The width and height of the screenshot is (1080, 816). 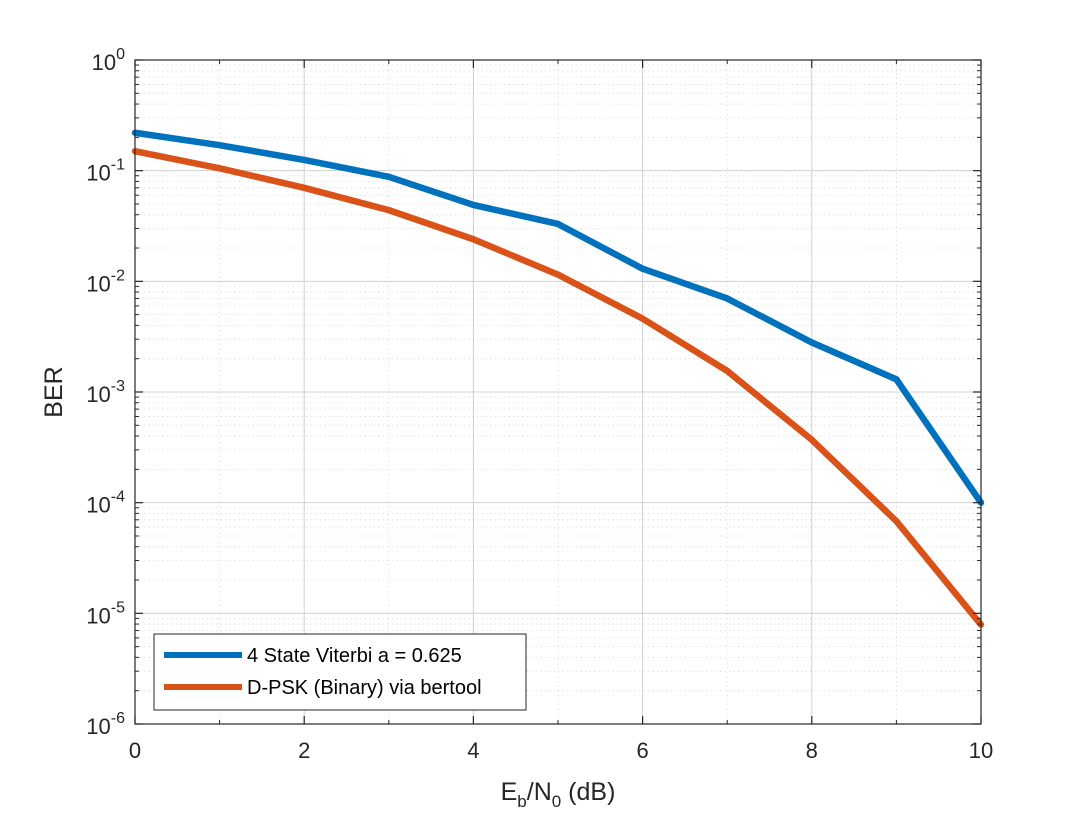 I want to click on x-tick-label: 10, so click(x=981, y=750).